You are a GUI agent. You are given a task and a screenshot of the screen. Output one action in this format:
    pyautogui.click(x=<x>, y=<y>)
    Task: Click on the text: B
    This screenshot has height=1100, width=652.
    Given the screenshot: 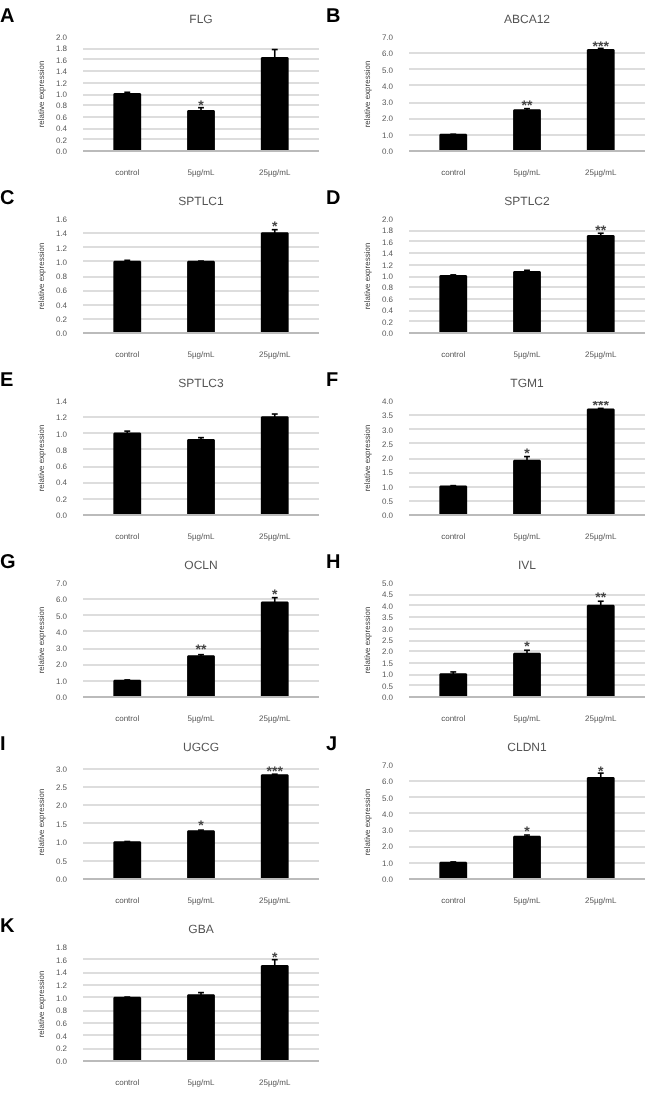 What is the action you would take?
    pyautogui.click(x=333, y=18)
    